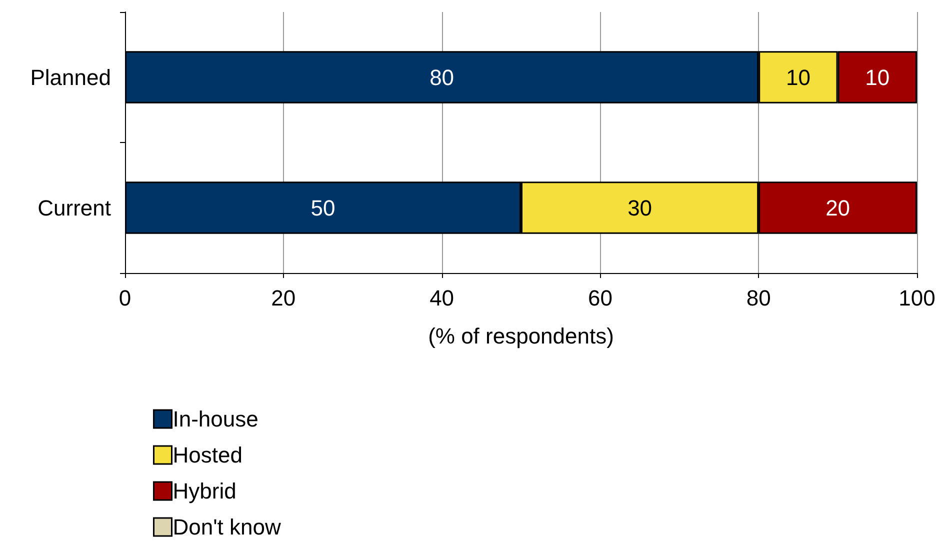 The width and height of the screenshot is (942, 544). I want to click on x-tick-label: 100, so click(917, 298).